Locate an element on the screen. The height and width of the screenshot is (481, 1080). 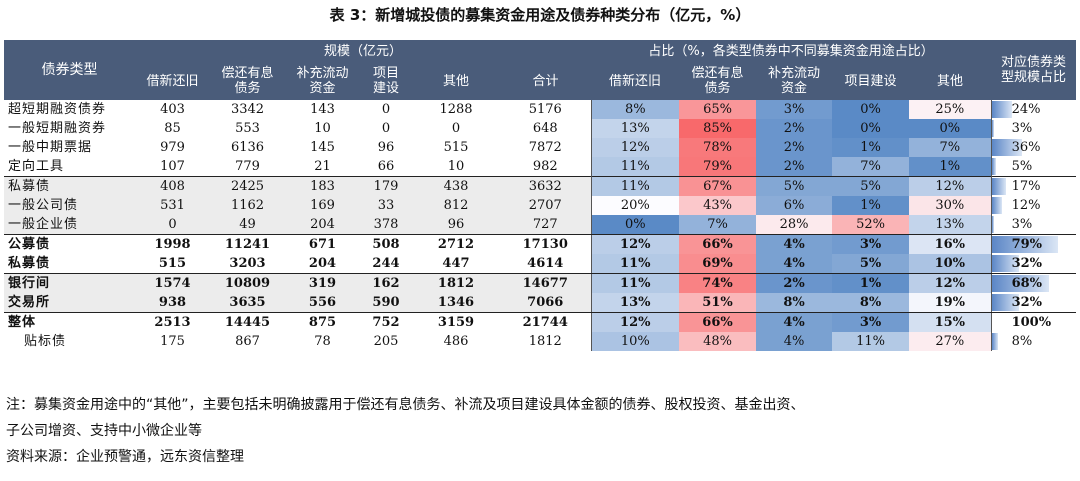
scale-debt-repay-cell: 2425 is located at coordinates (247, 186).